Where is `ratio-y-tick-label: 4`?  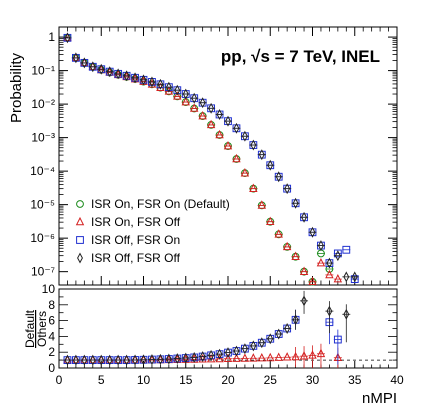
ratio-y-tick-label: 4 is located at coordinates (51, 336).